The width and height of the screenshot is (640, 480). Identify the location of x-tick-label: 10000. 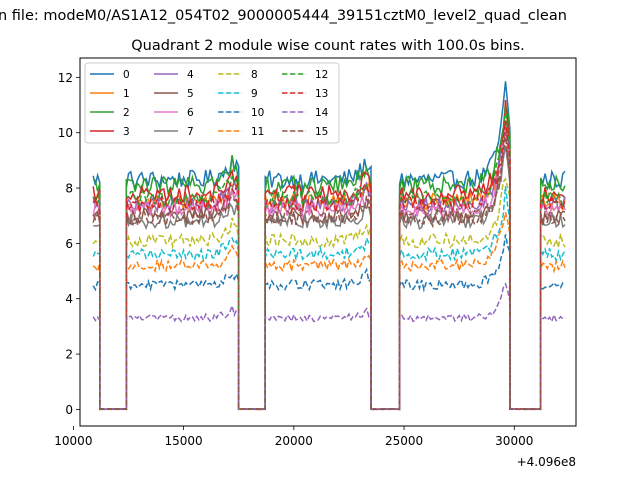
(73, 441).